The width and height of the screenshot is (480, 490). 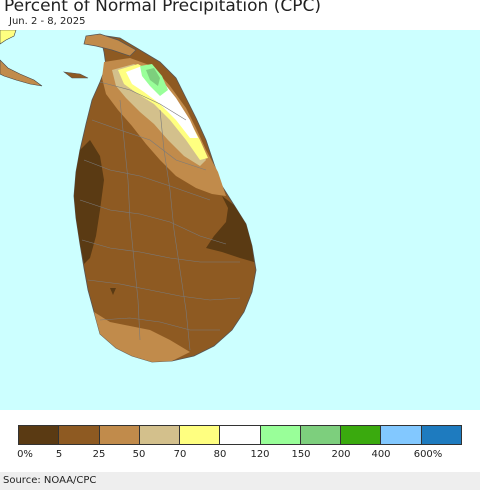 I want to click on band-25-50-south, so click(x=142, y=337).